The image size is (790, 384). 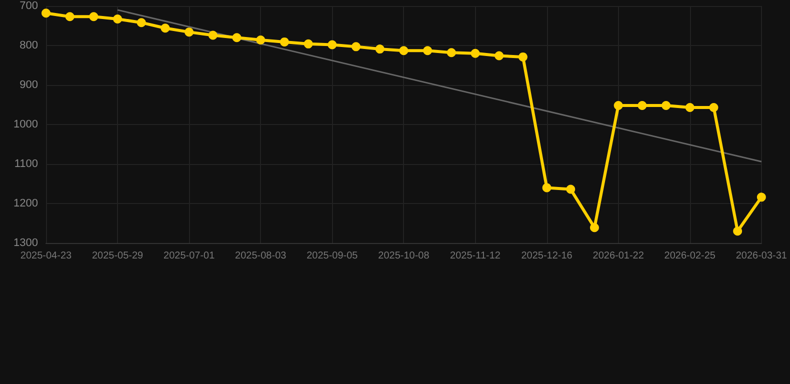 I want to click on x-tick-label: 2025-04-23, so click(x=46, y=256).